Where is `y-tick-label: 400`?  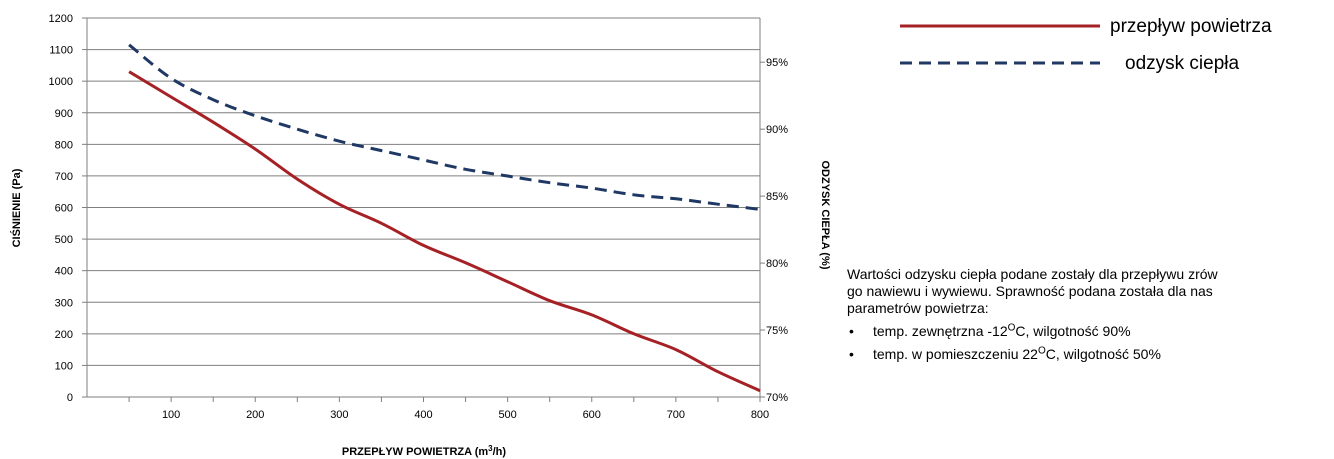 y-tick-label: 400 is located at coordinates (64, 272).